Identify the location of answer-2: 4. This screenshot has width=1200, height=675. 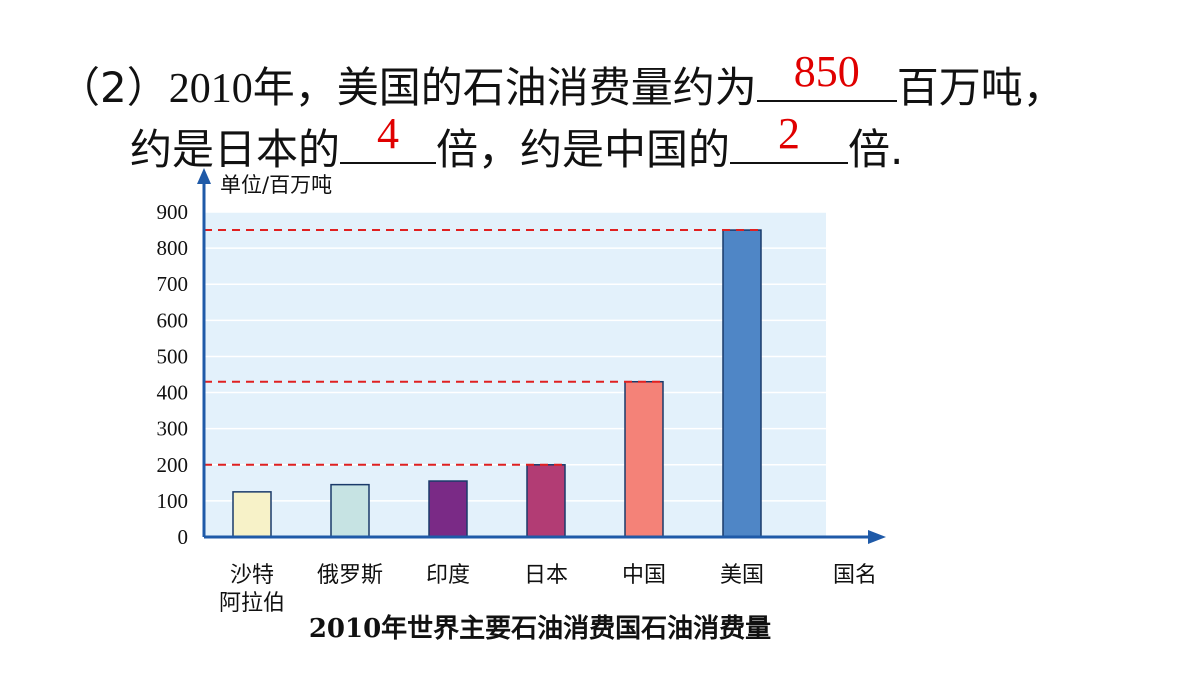
(388, 133).